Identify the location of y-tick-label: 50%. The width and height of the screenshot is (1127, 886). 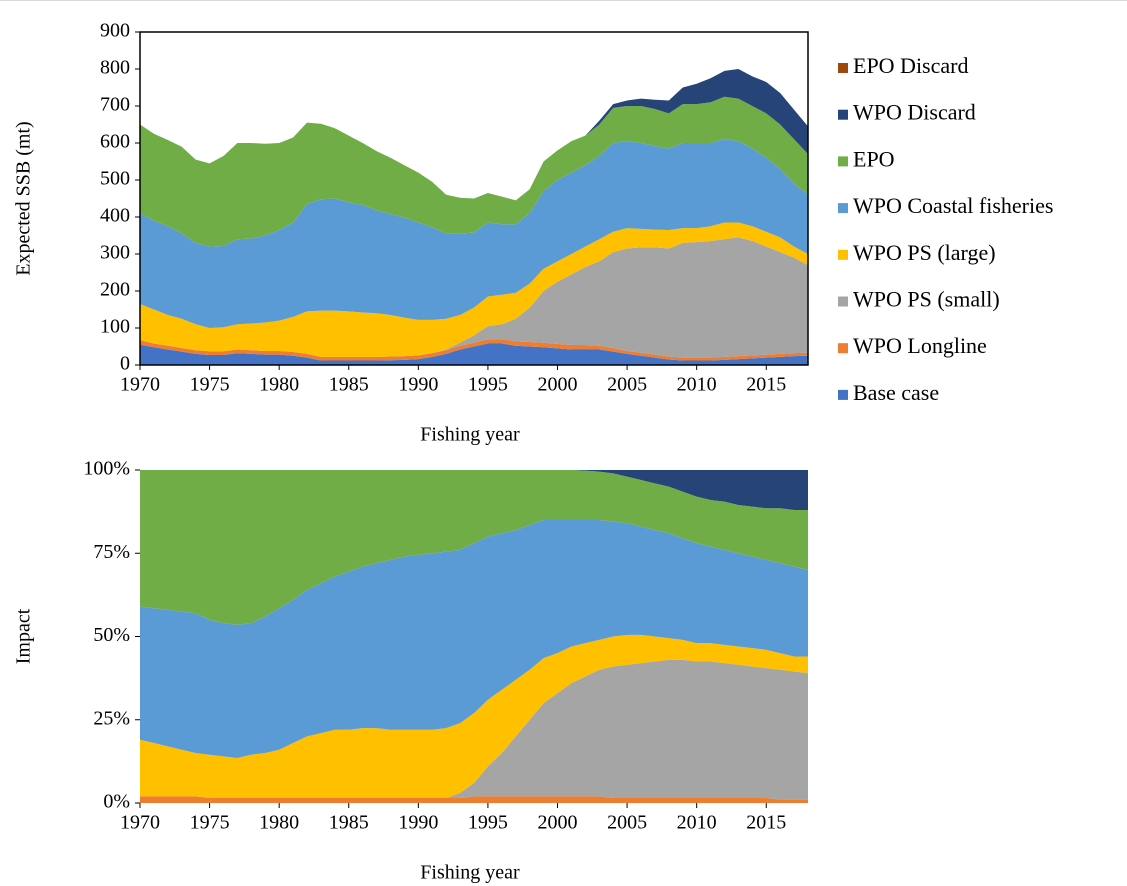
(111, 635).